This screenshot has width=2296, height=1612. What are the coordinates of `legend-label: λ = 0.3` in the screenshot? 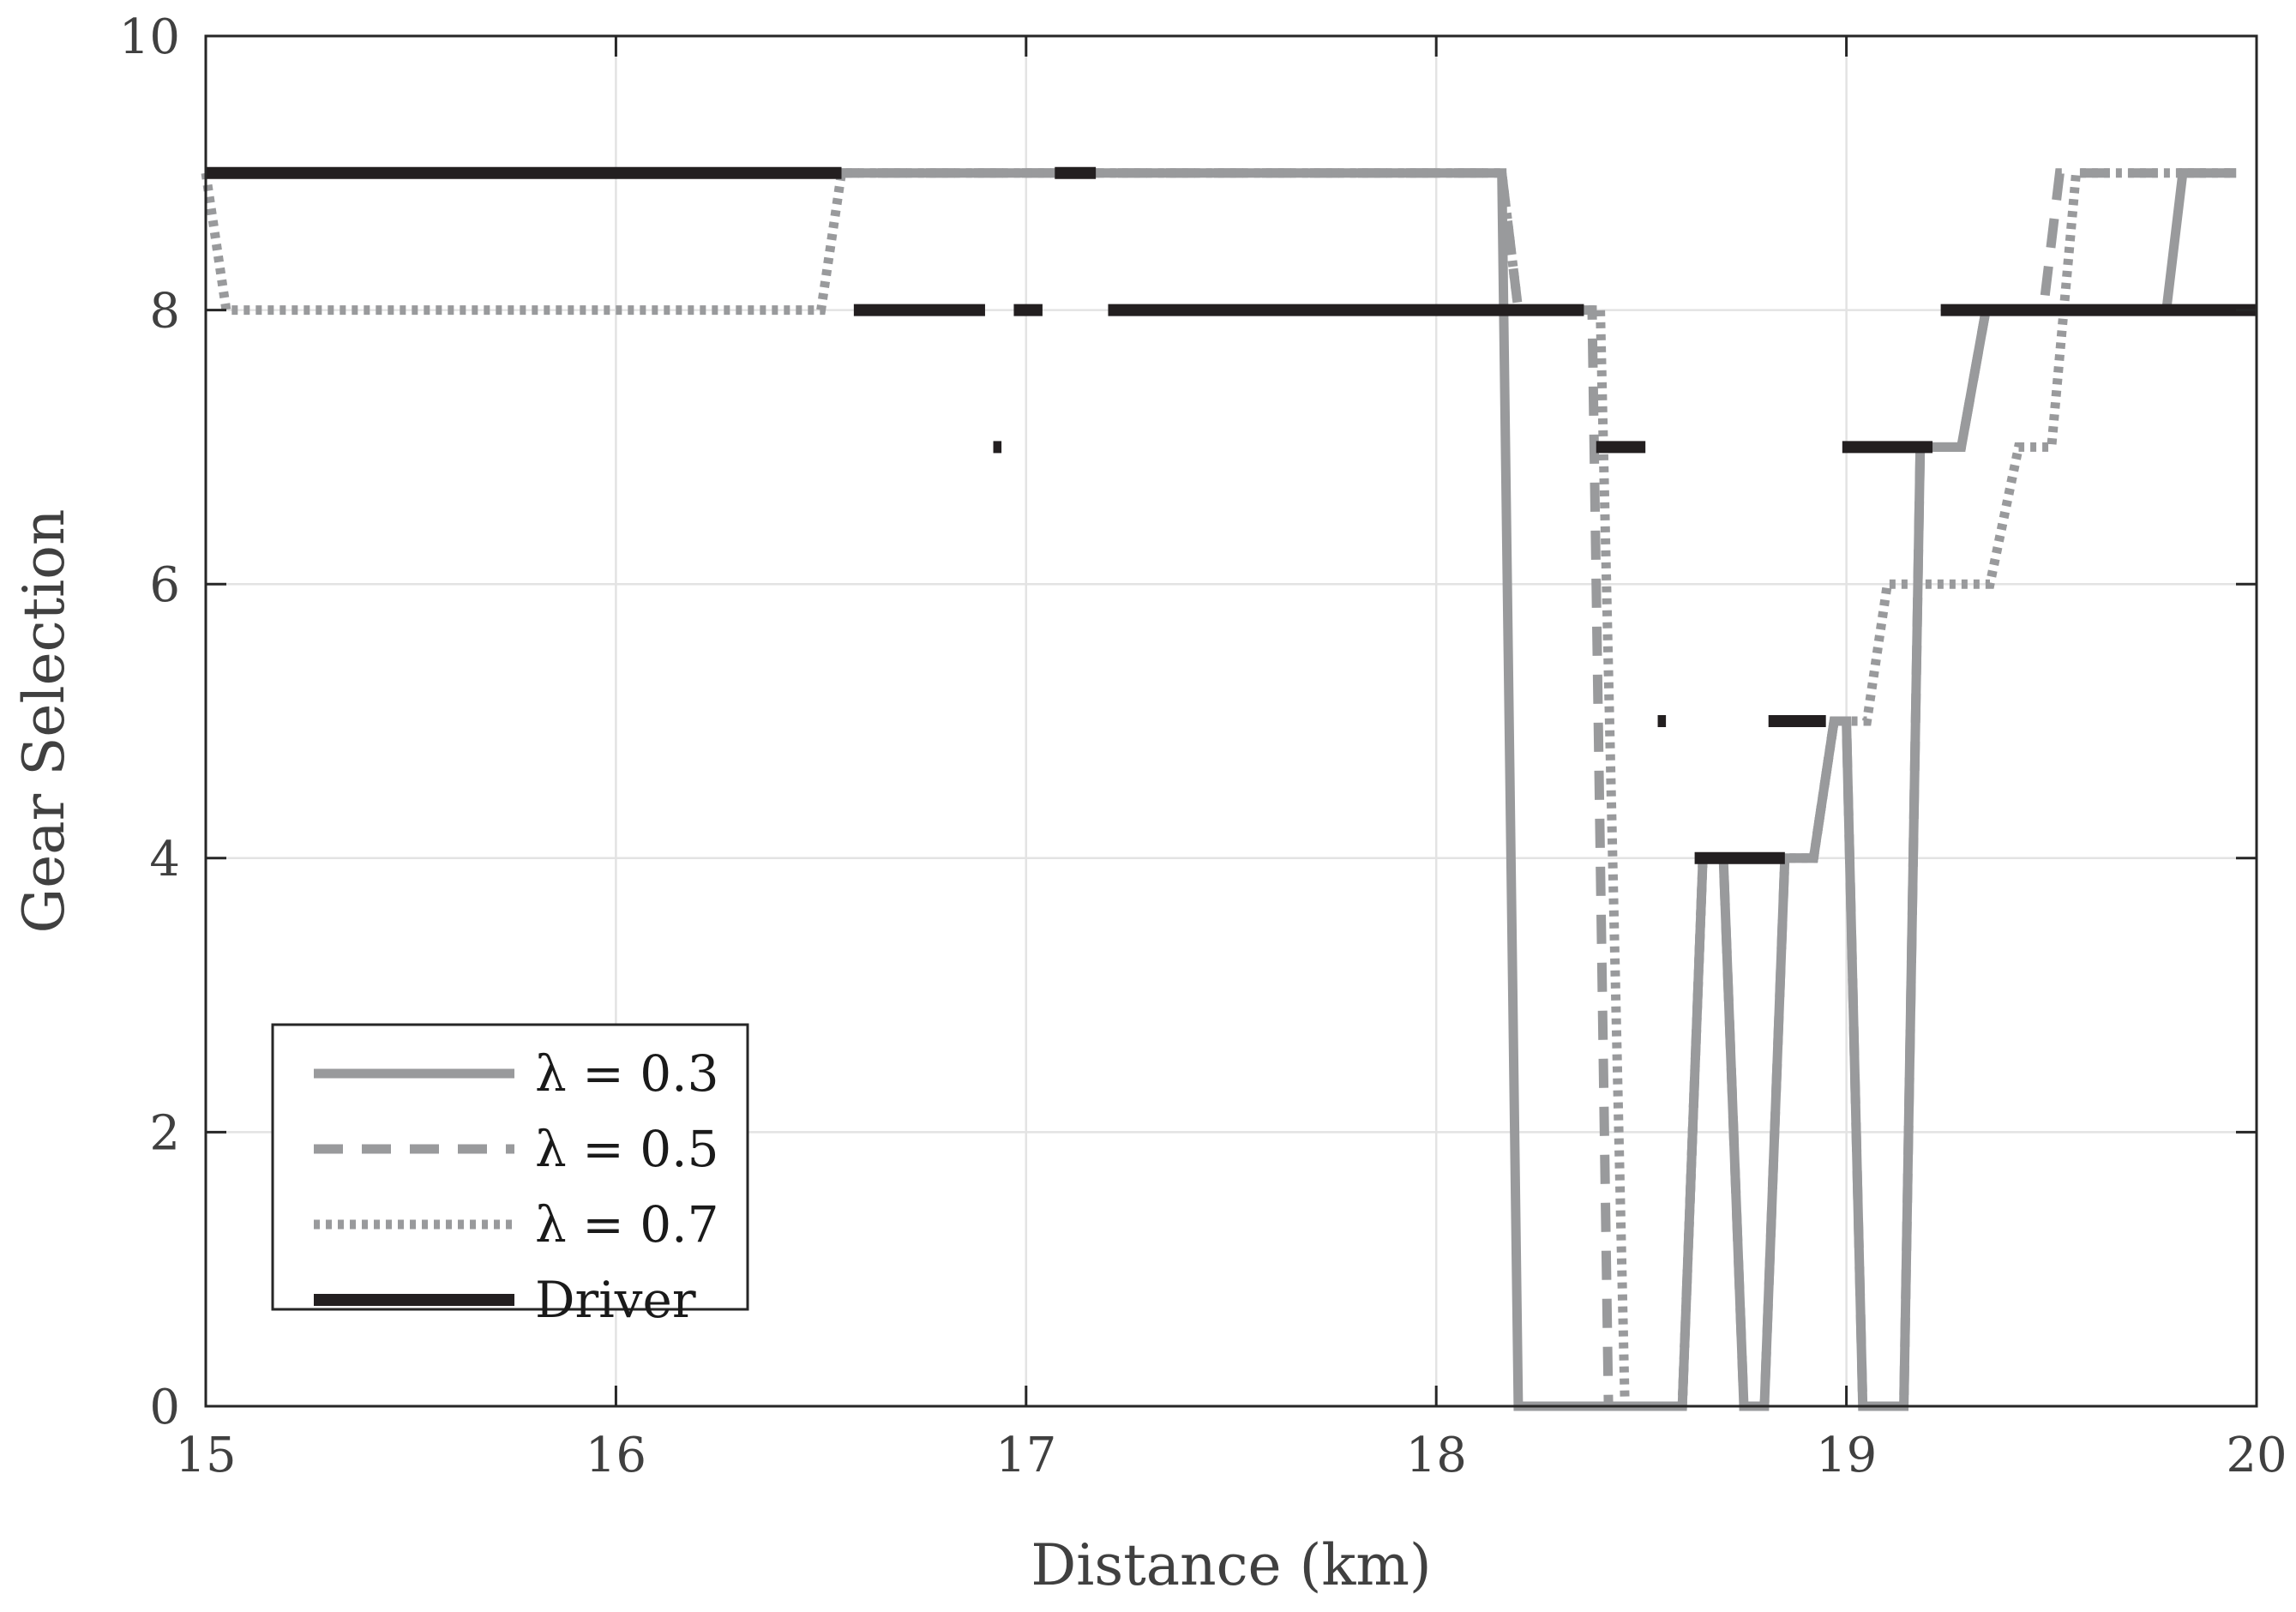 It's located at (626, 1073).